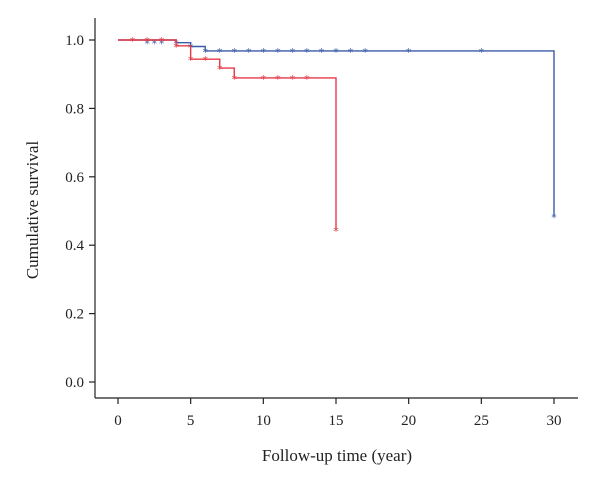  What do you see at coordinates (74, 383) in the screenshot?
I see `y-tick-label: 0.0` at bounding box center [74, 383].